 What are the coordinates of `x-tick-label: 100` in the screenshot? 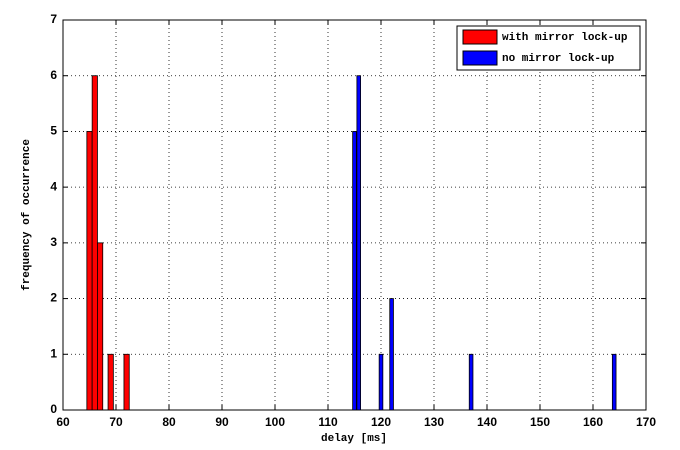 It's located at (275, 422).